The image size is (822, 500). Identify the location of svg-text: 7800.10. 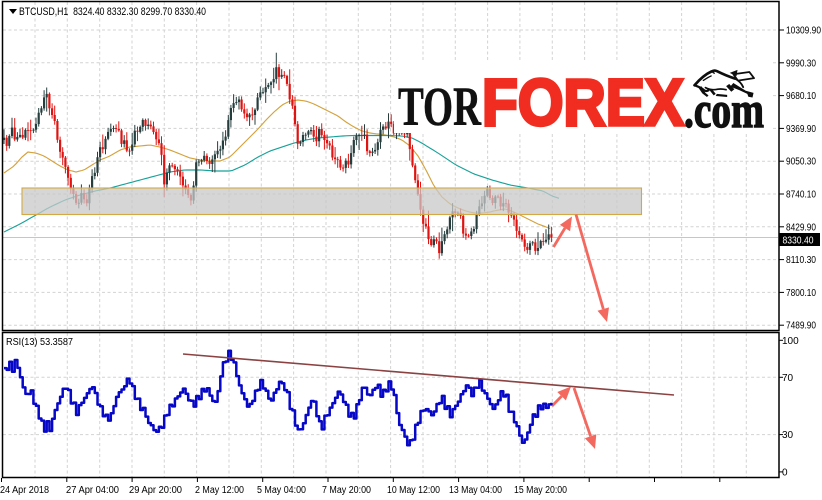
(801, 293).